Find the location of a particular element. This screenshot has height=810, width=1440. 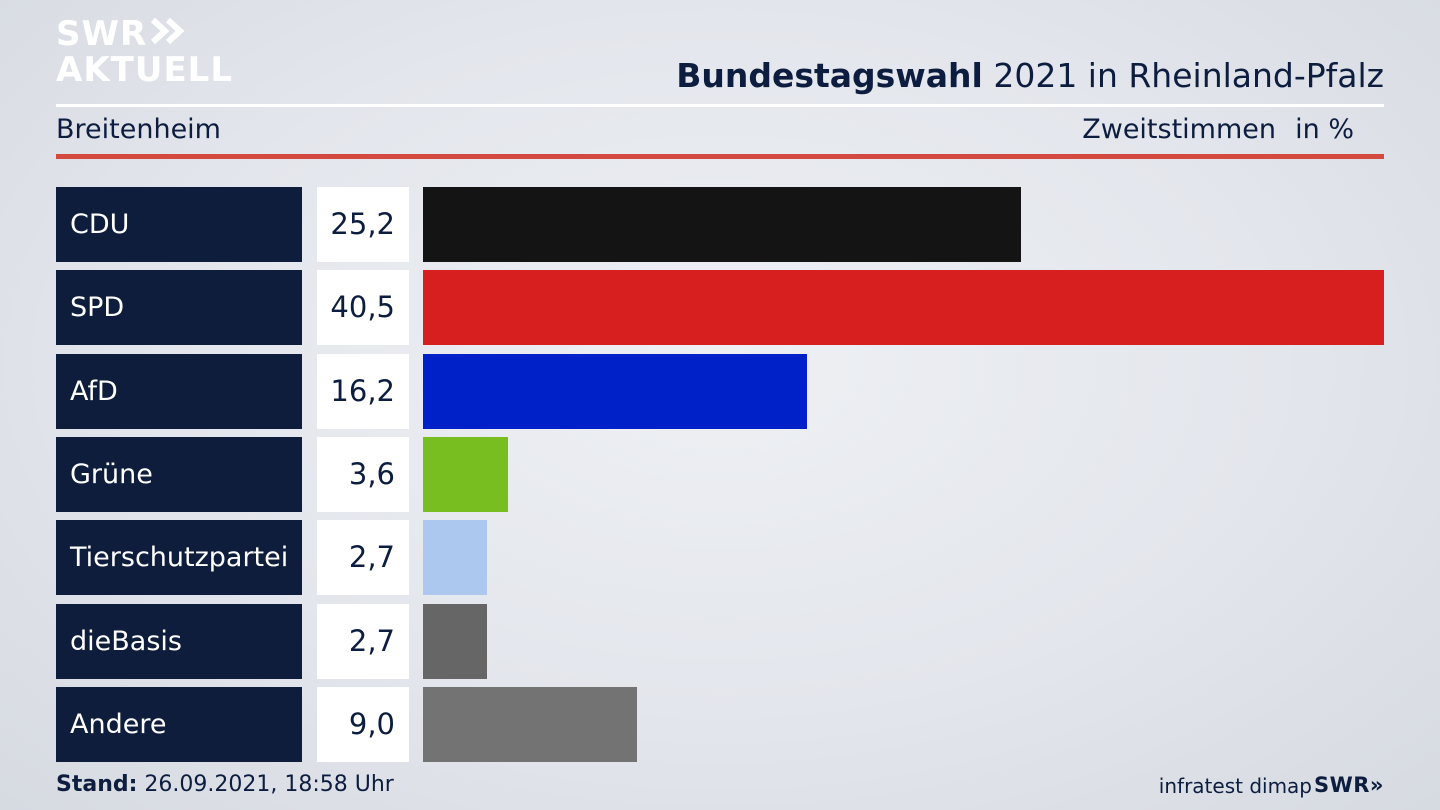

logo-aktuell-text: AKTUELL is located at coordinates (145, 70).